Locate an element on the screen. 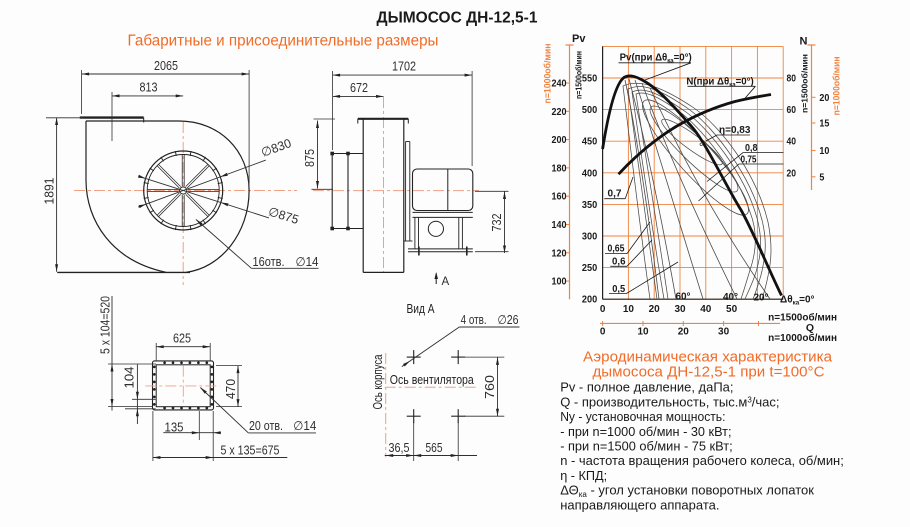 The height and width of the screenshot is (527, 910). svg-text: η - КПД; is located at coordinates (583, 475).